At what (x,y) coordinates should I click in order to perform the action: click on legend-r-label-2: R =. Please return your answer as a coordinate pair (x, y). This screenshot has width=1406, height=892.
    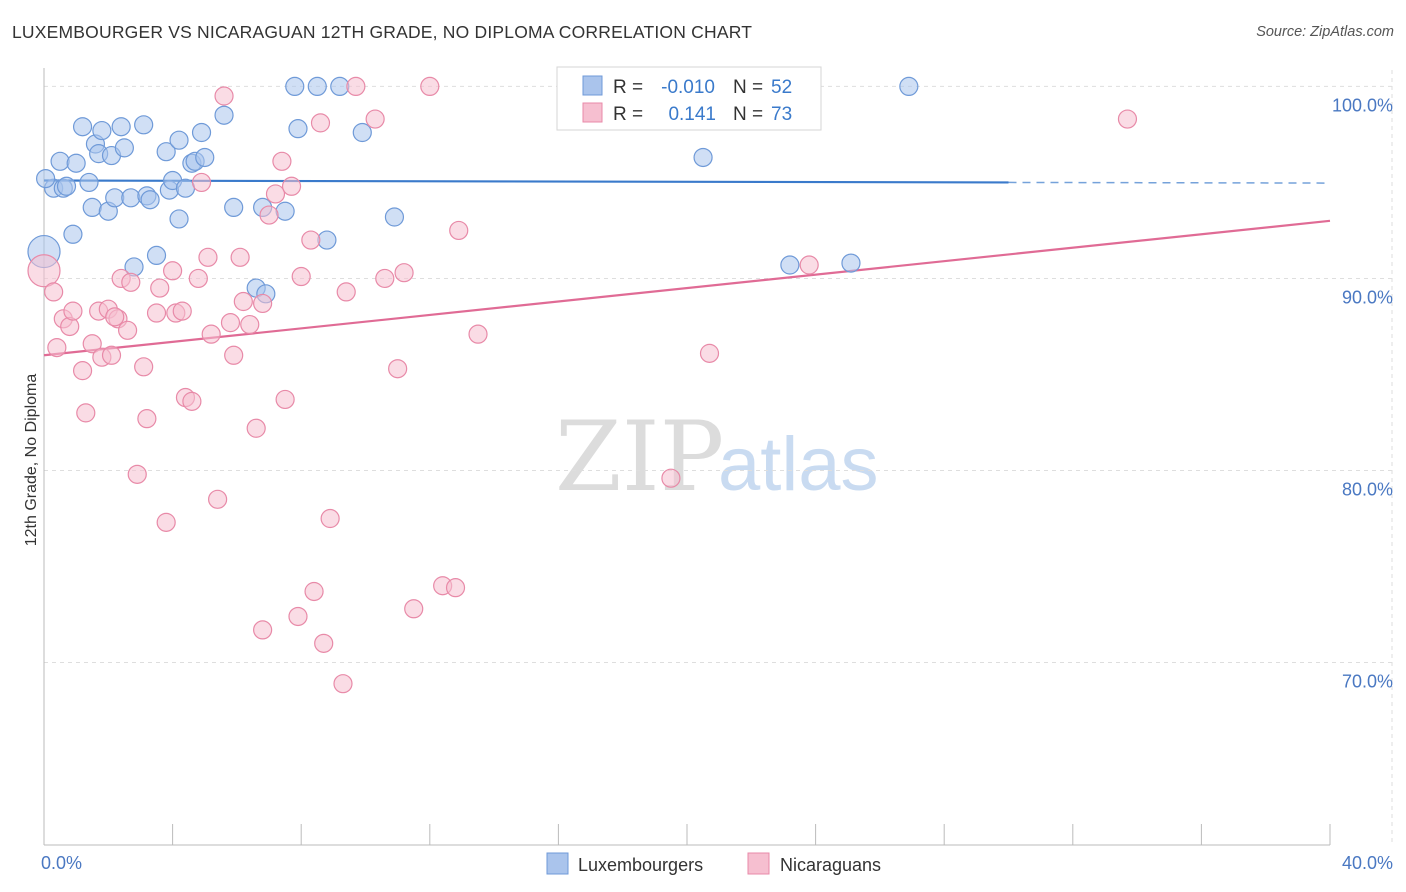
    Looking at the image, I should click on (628, 114).